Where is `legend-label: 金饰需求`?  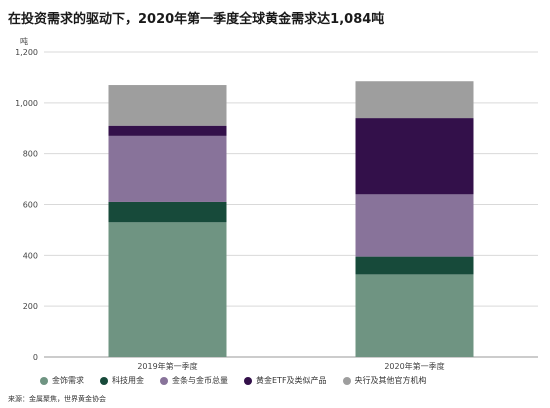
legend-label: 金饰需求 is located at coordinates (68, 380).